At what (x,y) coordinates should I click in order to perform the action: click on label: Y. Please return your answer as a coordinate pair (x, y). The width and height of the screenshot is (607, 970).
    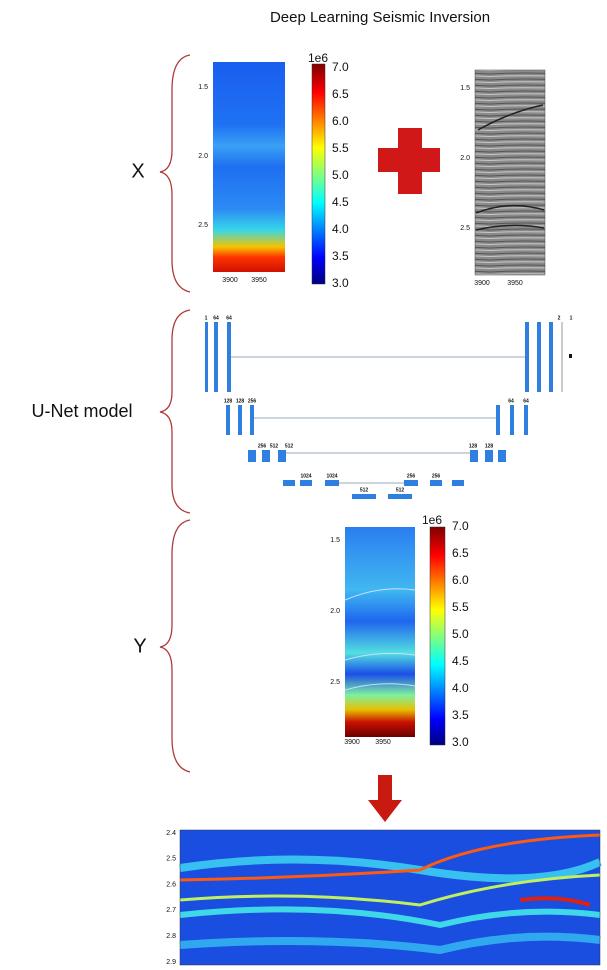
    Looking at the image, I should click on (139, 646).